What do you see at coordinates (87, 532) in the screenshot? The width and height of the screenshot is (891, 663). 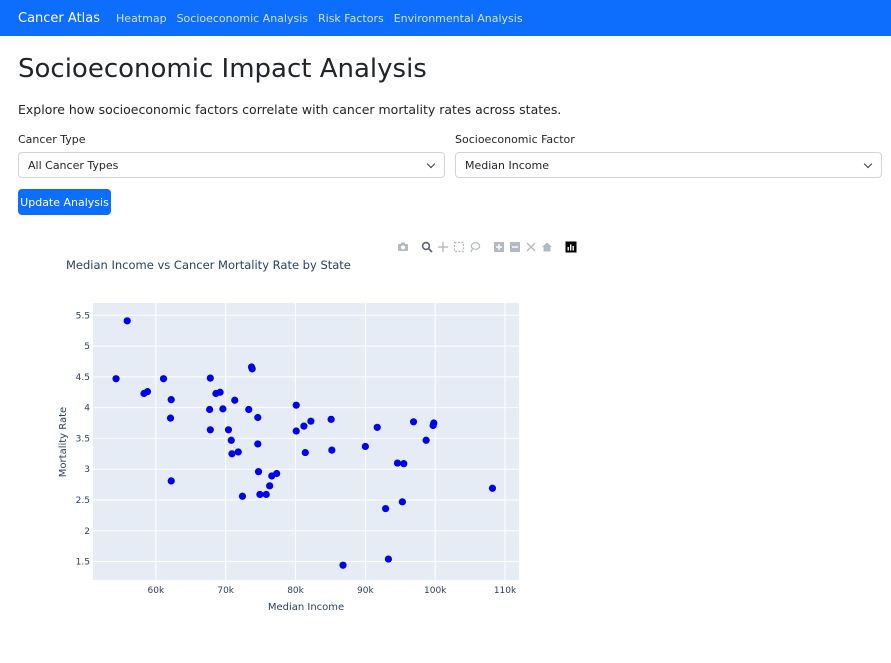 I see `y-tick-label: 2` at bounding box center [87, 532].